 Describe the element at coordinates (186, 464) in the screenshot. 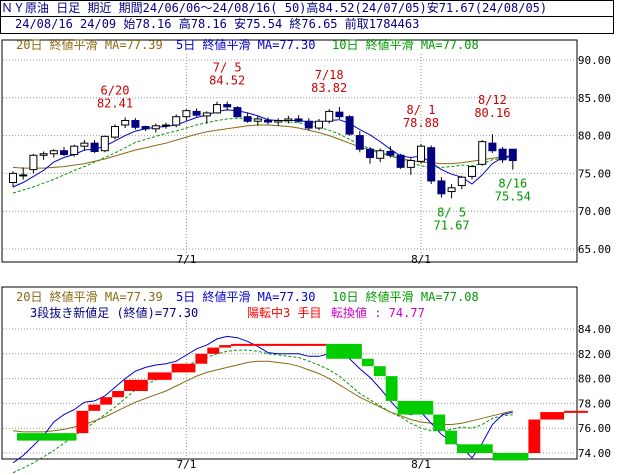

I see `panel2-xtick: 7/1` at that location.